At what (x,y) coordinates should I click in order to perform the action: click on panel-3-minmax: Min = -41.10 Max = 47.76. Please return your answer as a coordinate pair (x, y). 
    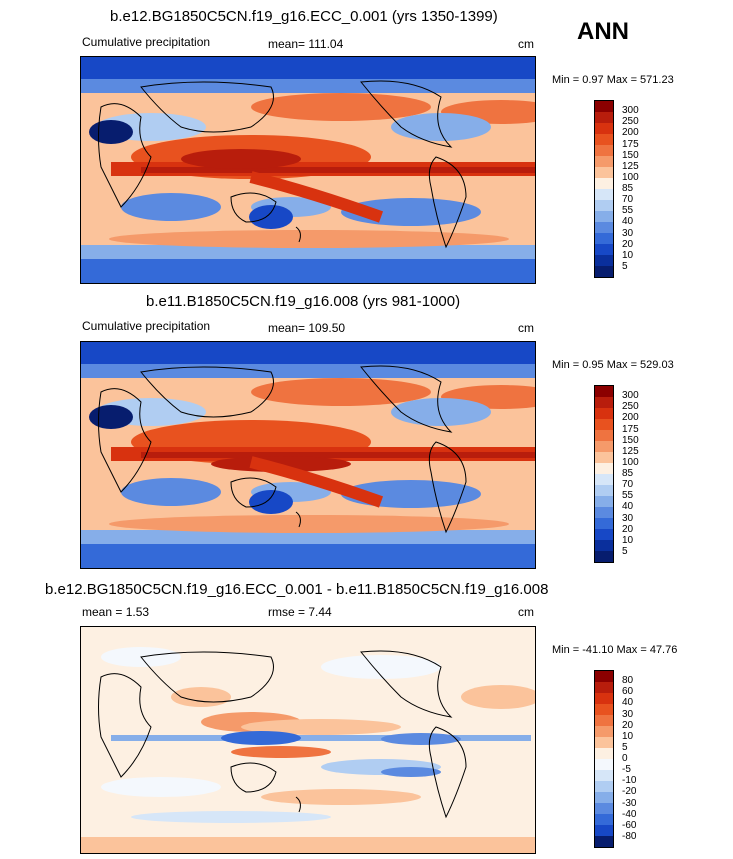
    Looking at the image, I should click on (615, 650).